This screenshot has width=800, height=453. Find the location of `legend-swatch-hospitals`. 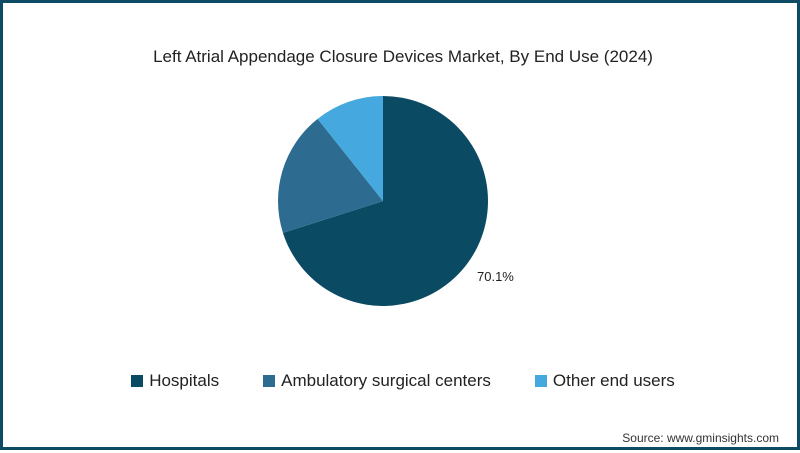

legend-swatch-hospitals is located at coordinates (137, 381).